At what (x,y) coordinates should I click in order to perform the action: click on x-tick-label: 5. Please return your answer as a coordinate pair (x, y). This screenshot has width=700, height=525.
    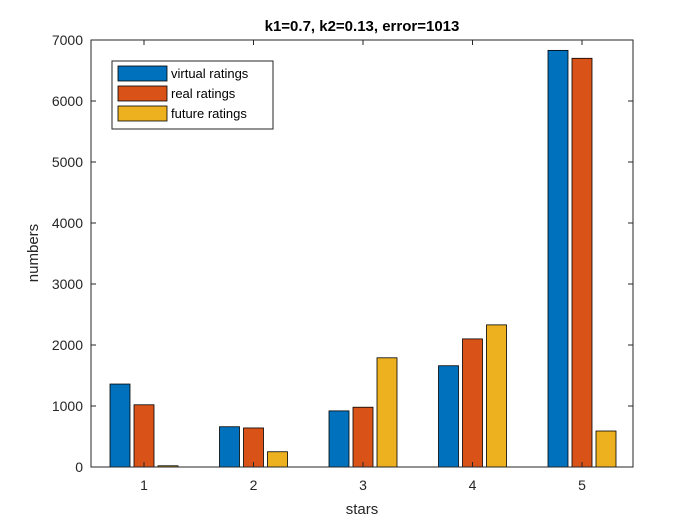
    Looking at the image, I should click on (582, 485).